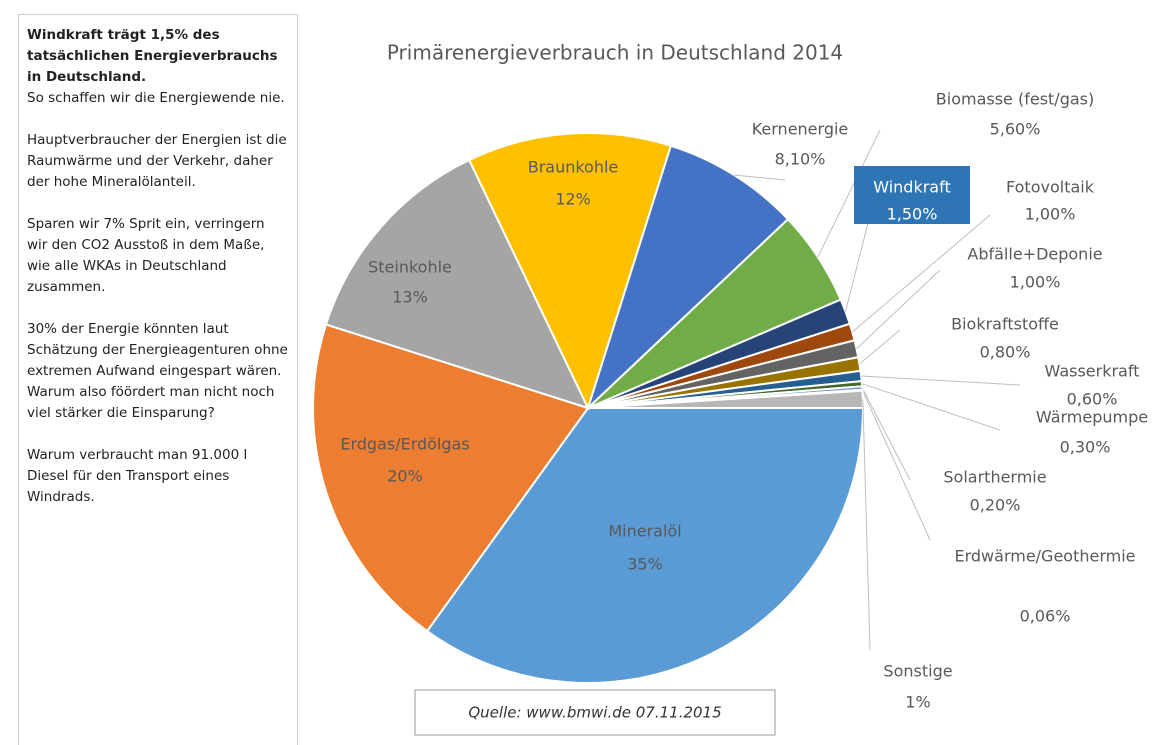  What do you see at coordinates (1015, 99) in the screenshot?
I see `slice-label: Biomasse (fest/gas)` at bounding box center [1015, 99].